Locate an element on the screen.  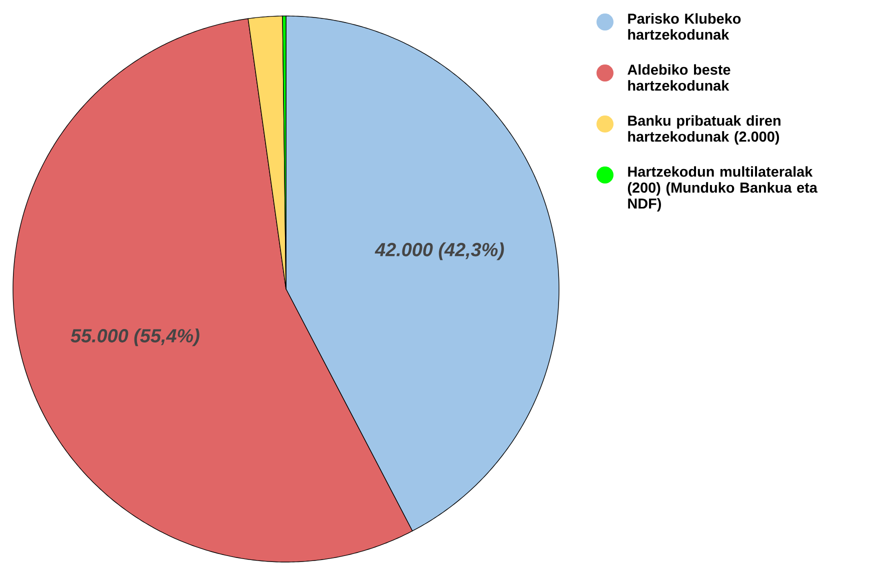
data-label: 55.000 (55,4%) is located at coordinates (135, 337).